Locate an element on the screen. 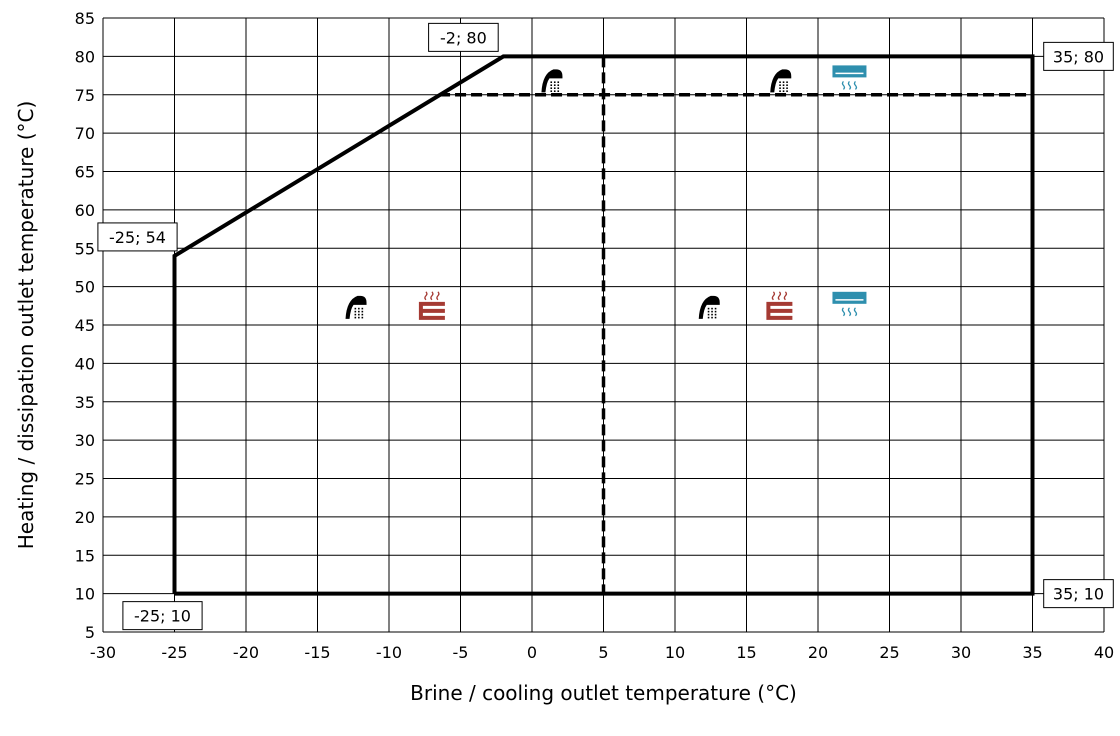  shower-head-shape is located at coordinates (709, 307).